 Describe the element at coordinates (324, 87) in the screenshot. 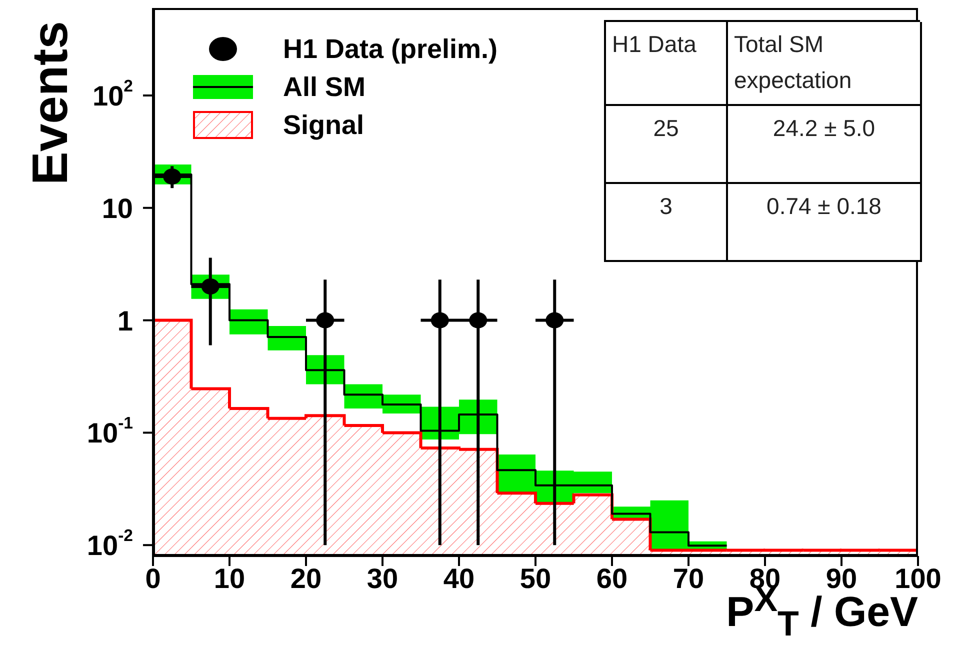

I see `legend-label: All SM` at that location.